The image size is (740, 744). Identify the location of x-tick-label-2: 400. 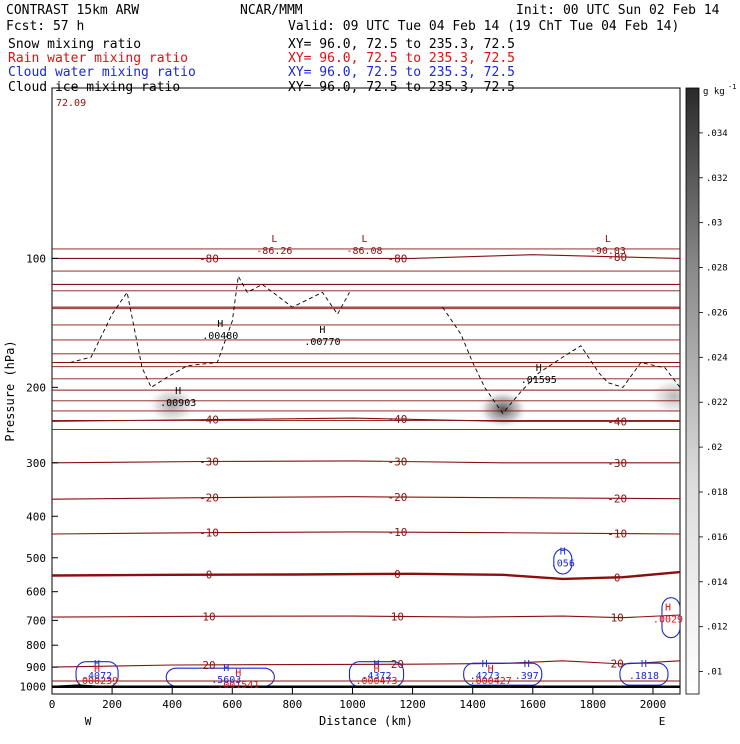
(172, 704).